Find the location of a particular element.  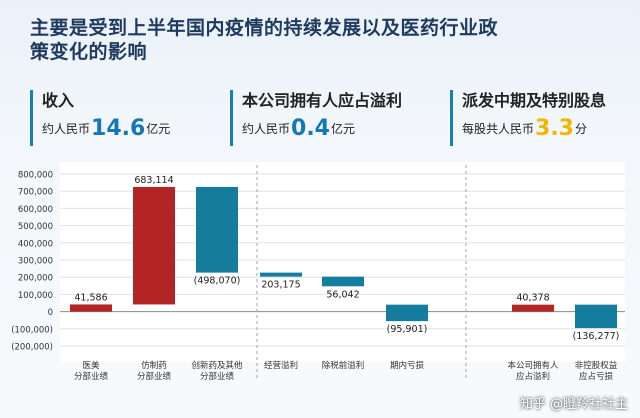

y-tick-label: 100,000 is located at coordinates (35, 296).